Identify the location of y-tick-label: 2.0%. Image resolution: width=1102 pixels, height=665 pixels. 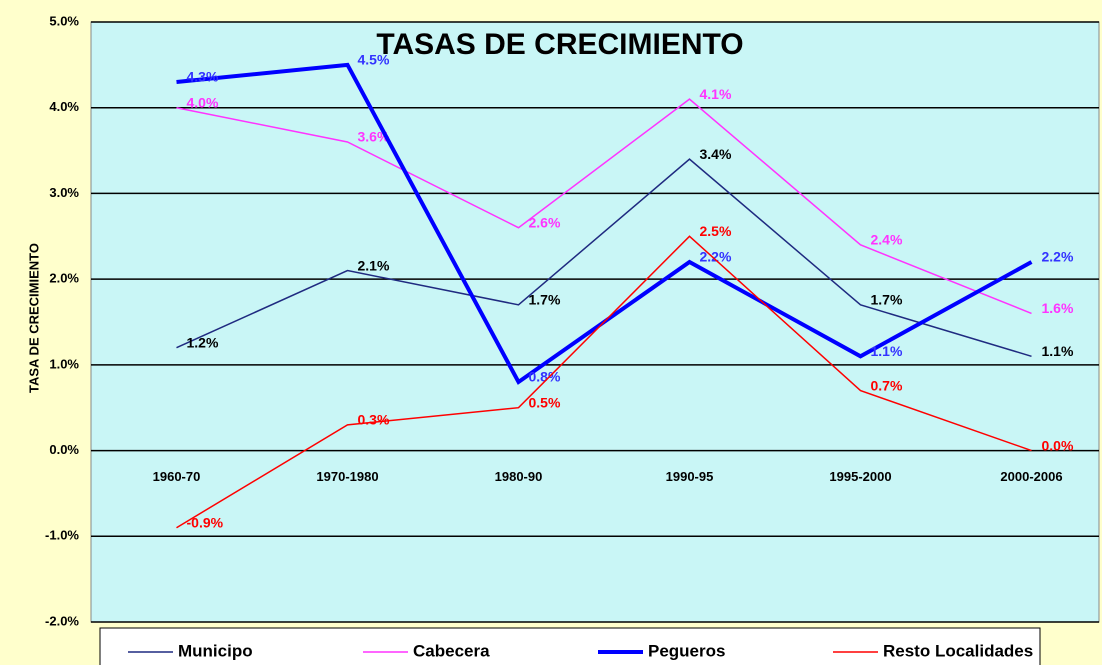
(64, 278).